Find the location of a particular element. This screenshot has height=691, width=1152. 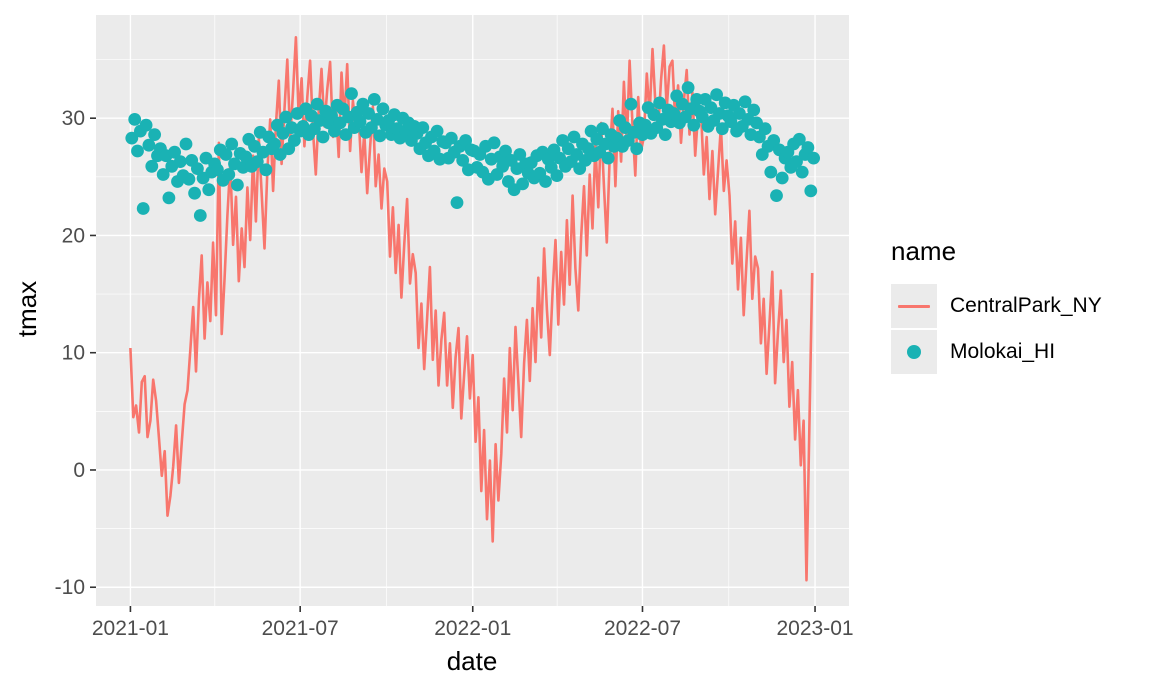

legend-key-point is located at coordinates (914, 352).